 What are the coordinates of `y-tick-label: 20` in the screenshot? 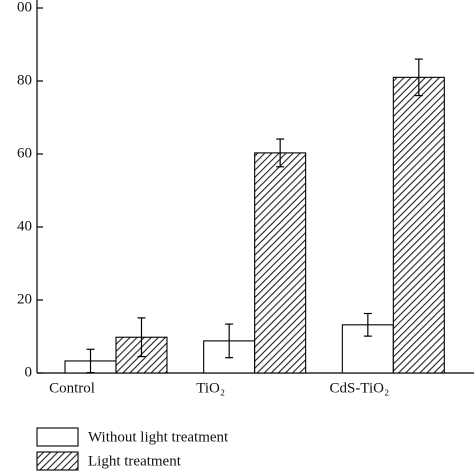 It's located at (24, 299).